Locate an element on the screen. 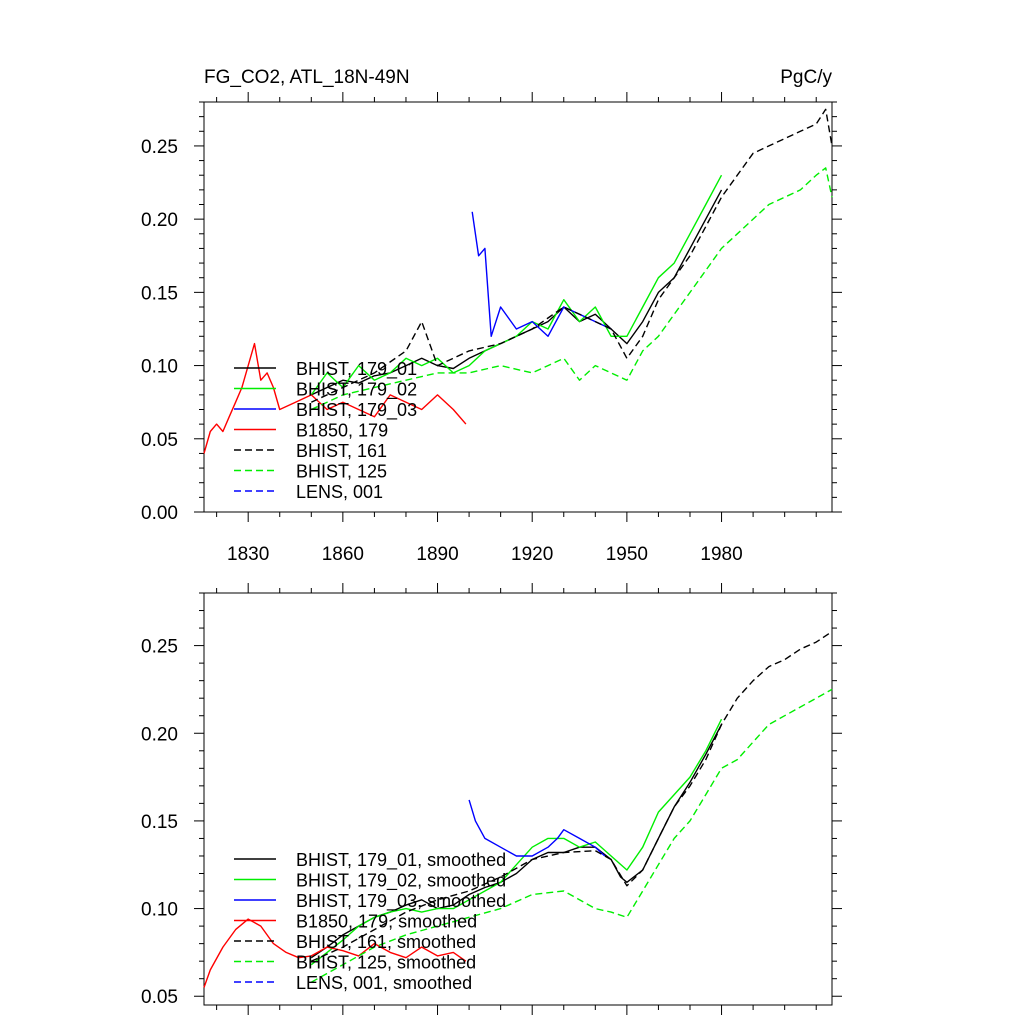 This screenshot has height=1024, width=1024. chart-title: FG_CO2, ATL_18N-49N is located at coordinates (307, 77).